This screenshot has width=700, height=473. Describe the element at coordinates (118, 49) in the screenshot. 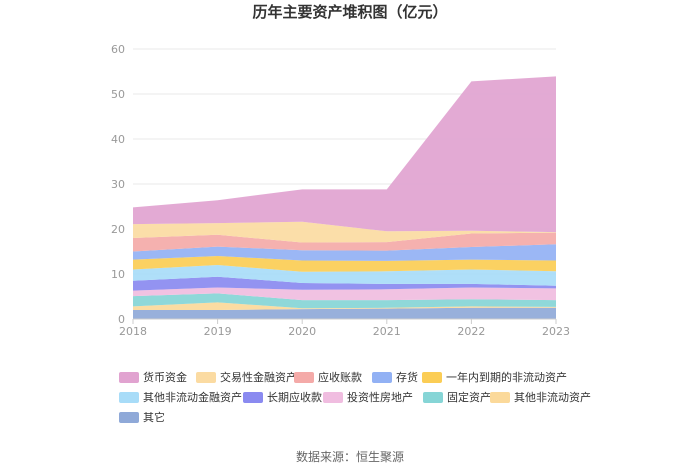

I see `y-tick-label: 60` at that location.